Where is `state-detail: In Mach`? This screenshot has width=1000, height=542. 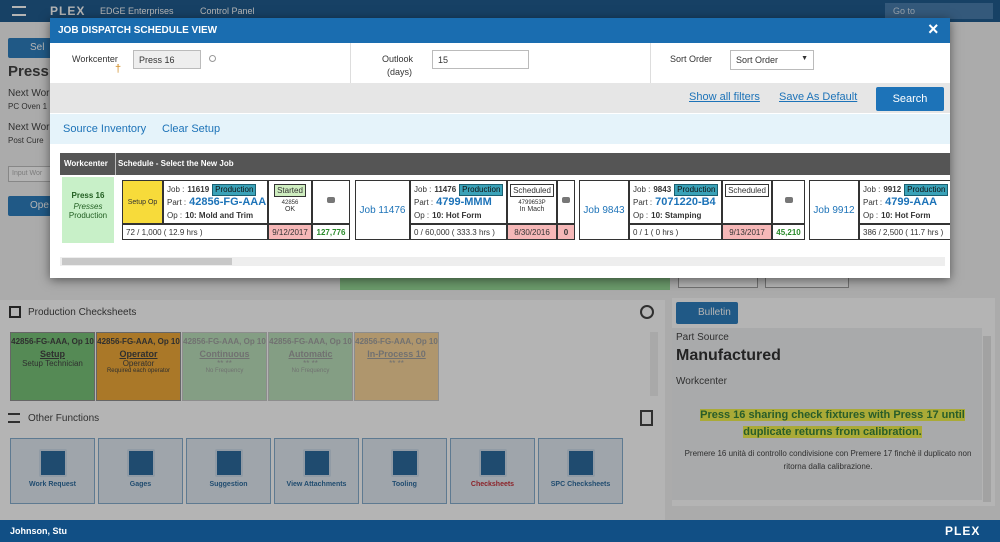 state-detail: In Mach is located at coordinates (532, 209).